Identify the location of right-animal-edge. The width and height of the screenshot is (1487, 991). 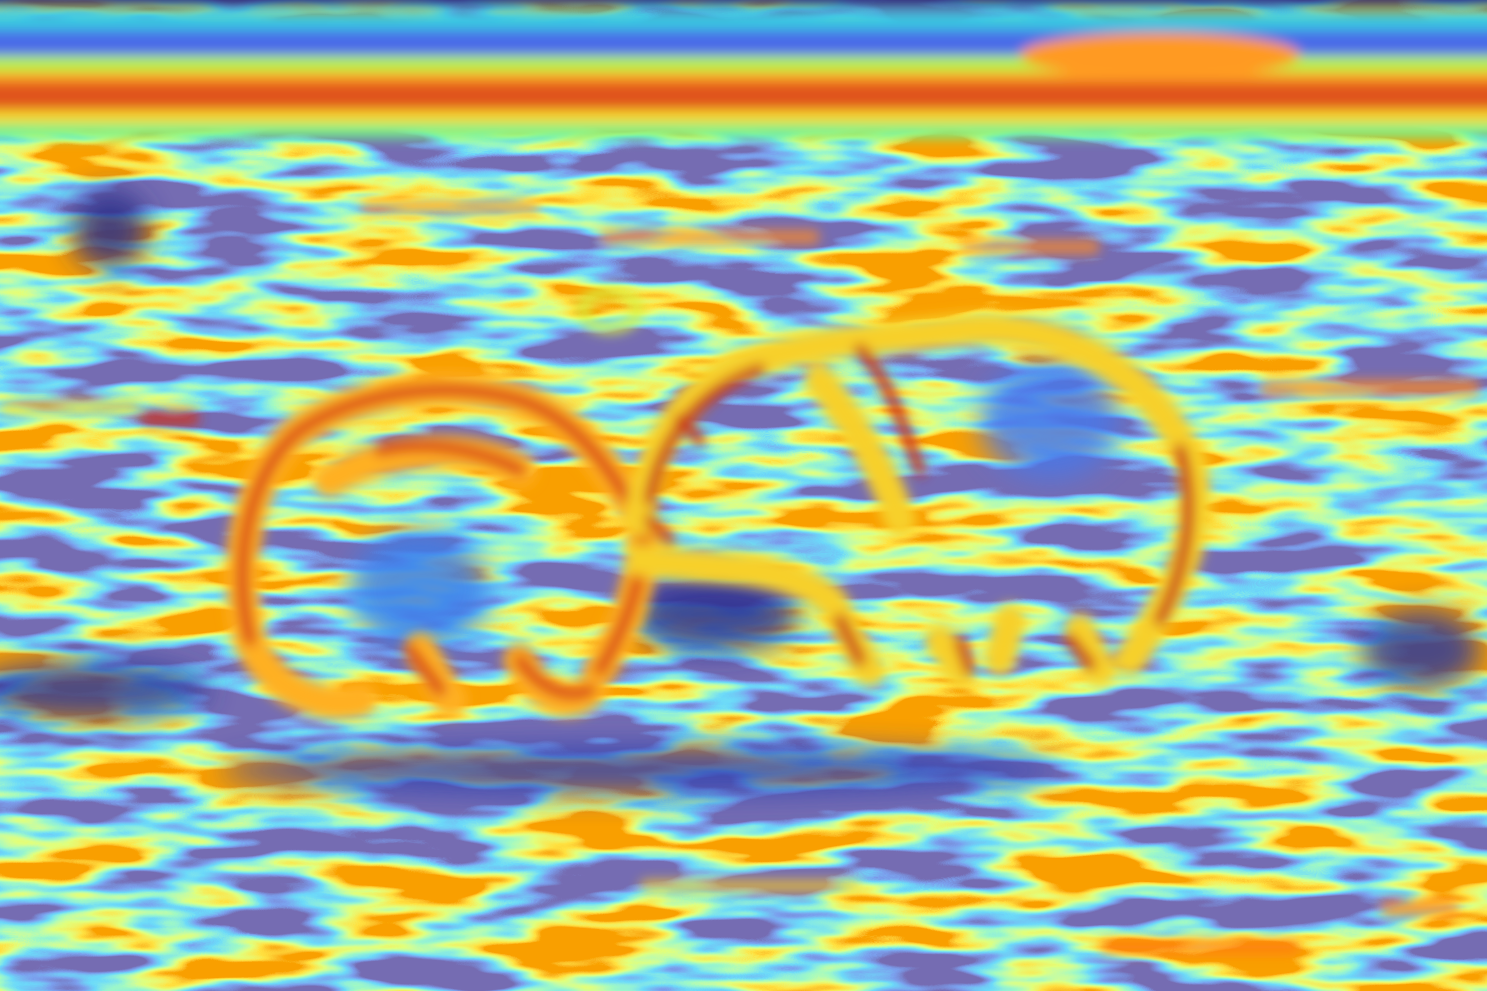
(919, 510).